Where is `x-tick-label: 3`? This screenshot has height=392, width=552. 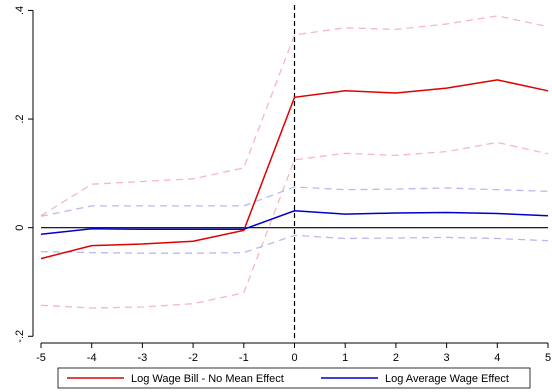 x-tick-label: 3 is located at coordinates (447, 358).